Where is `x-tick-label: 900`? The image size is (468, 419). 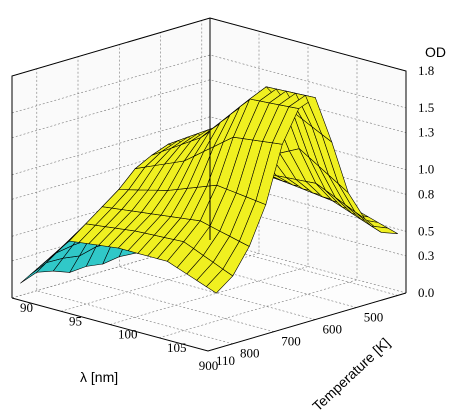
x-tick-label: 900 is located at coordinates (209, 365).